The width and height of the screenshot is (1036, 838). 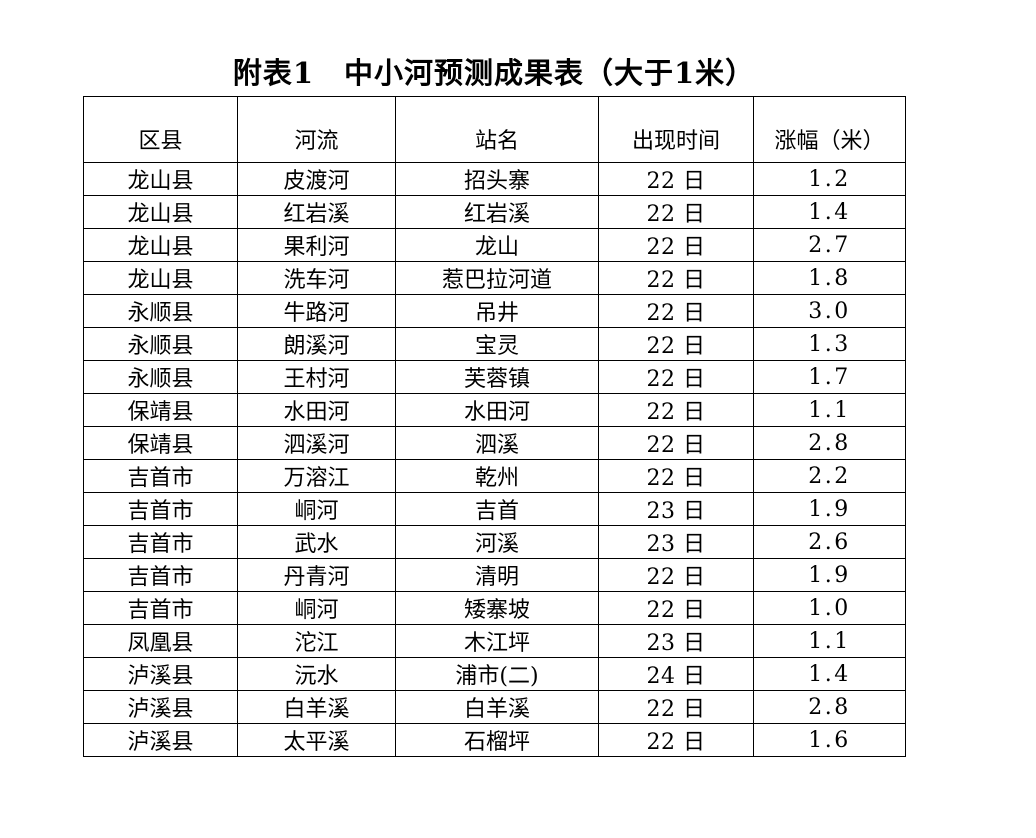 What do you see at coordinates (316, 707) in the screenshot?
I see `cell-river: 白羊溪` at bounding box center [316, 707].